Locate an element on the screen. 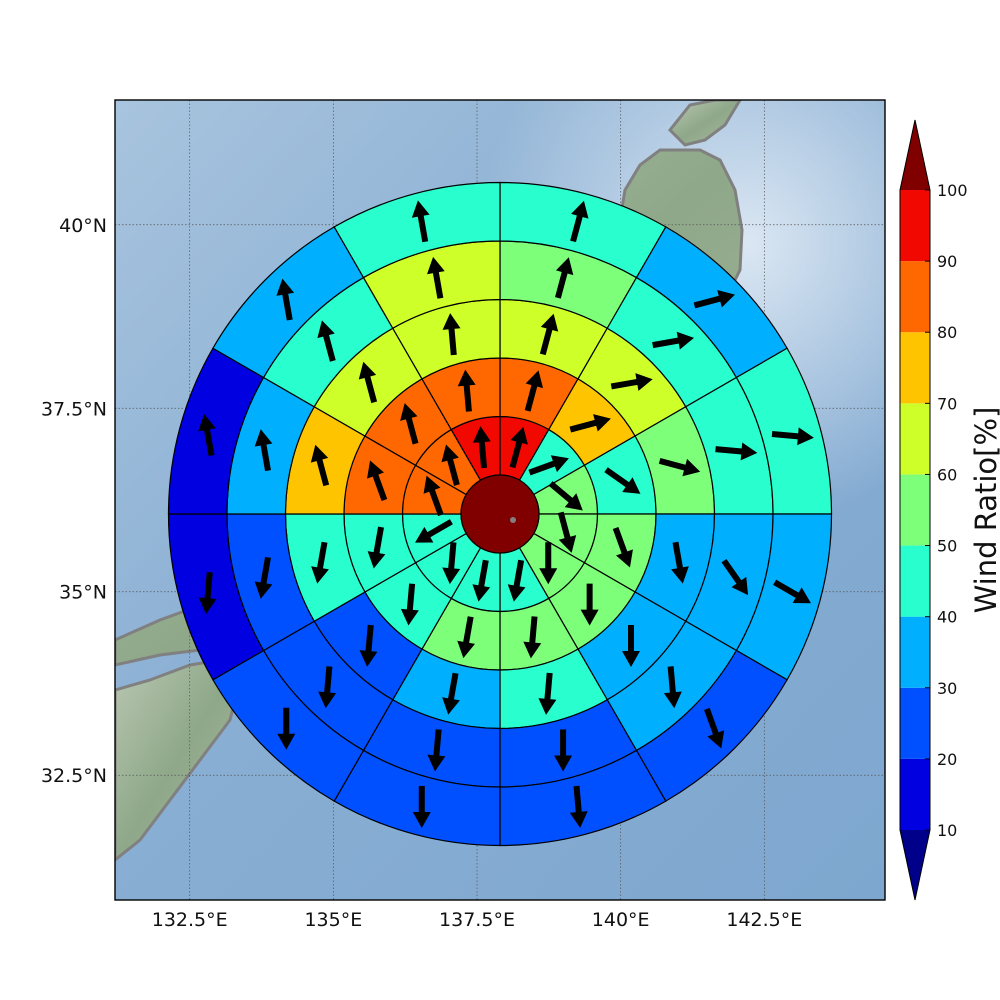 This screenshot has height=1000, width=1000. longitude-tick-label: 135°E is located at coordinates (333, 920).